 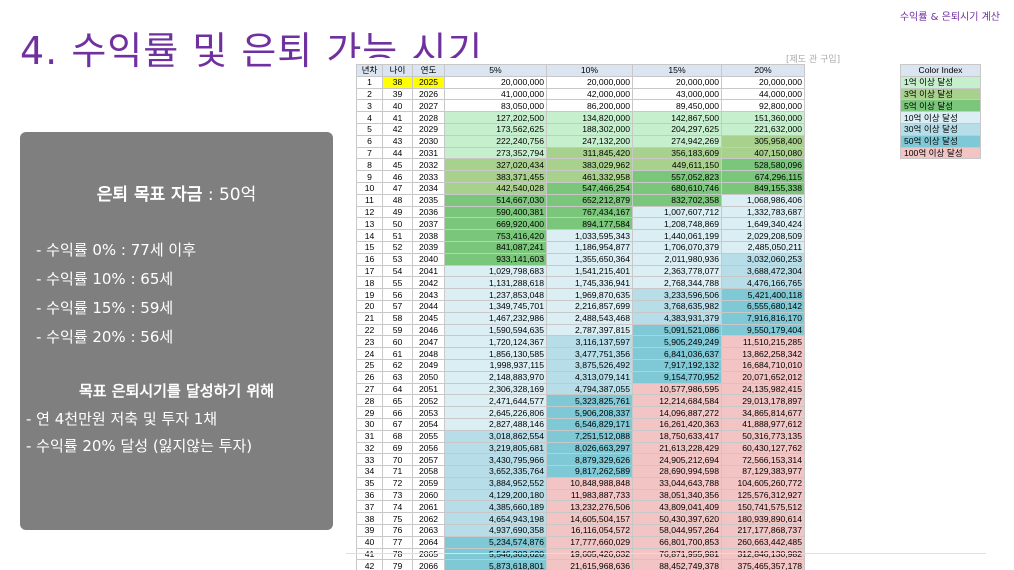 I want to click on legend-row: 5억 이상 달성, so click(x=940, y=106).